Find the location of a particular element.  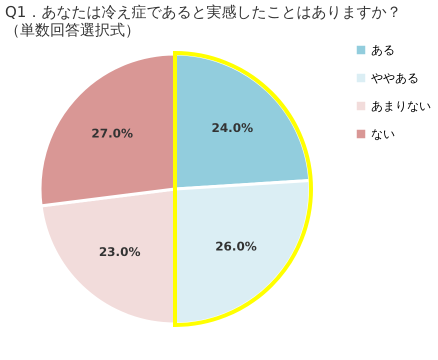

chart-subtitle: （単数回答選択式） is located at coordinates (72, 30).